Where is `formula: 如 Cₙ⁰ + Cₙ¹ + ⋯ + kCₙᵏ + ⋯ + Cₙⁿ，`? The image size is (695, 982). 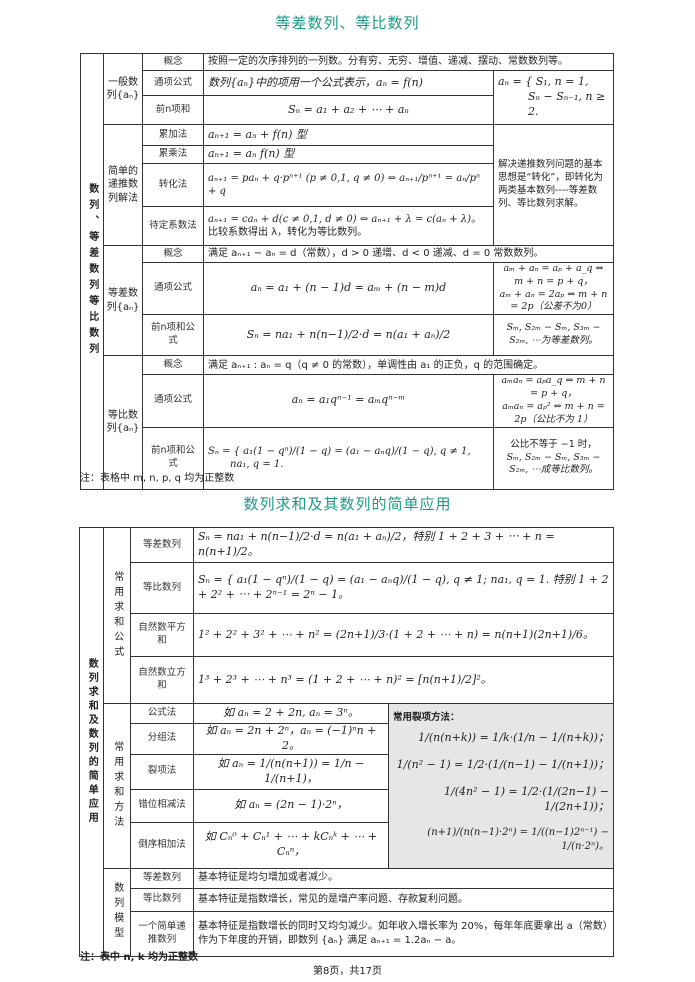 formula: 如 Cₙ⁰ + Cₙ¹ + ⋯ + kCₙᵏ + ⋯ + Cₙⁿ， is located at coordinates (291, 845).